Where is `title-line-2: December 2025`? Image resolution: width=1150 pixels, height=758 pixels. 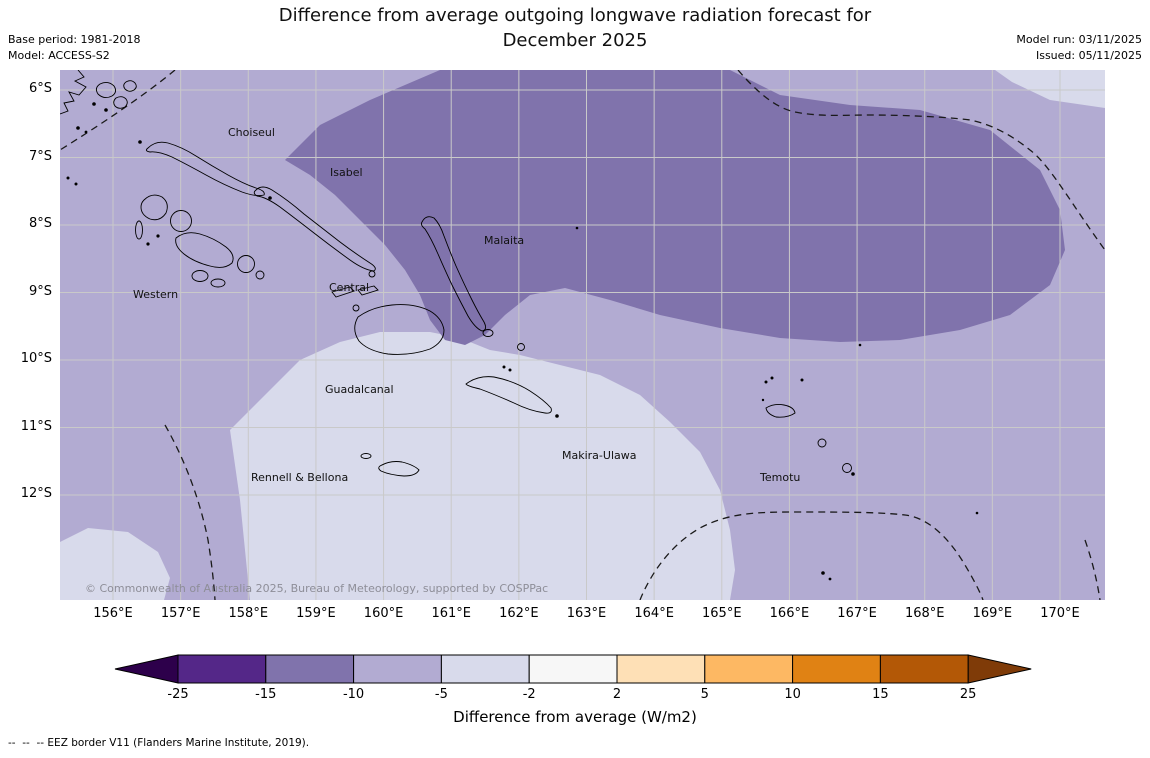 title-line-2: December 2025 is located at coordinates (575, 40).